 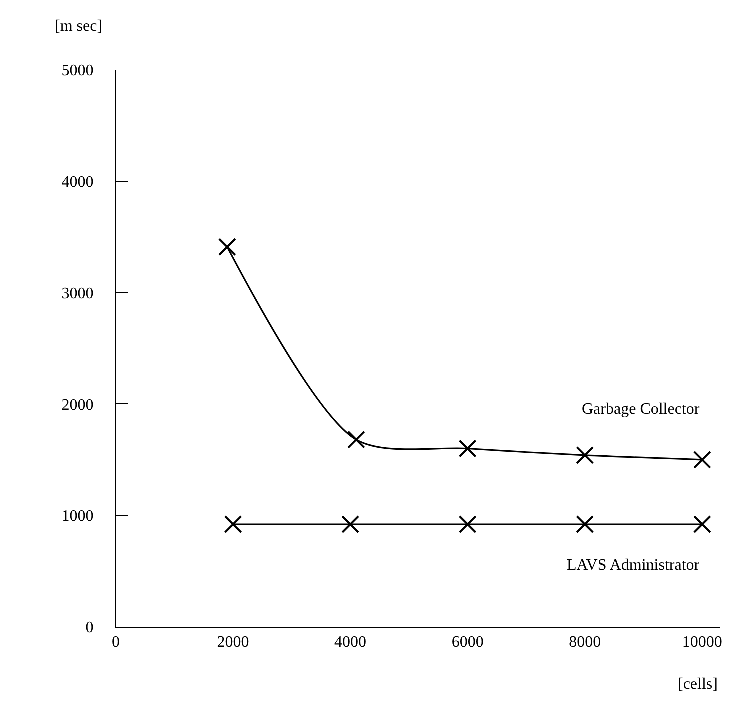 What do you see at coordinates (78, 71) in the screenshot?
I see `y-tick-label: 5000` at bounding box center [78, 71].